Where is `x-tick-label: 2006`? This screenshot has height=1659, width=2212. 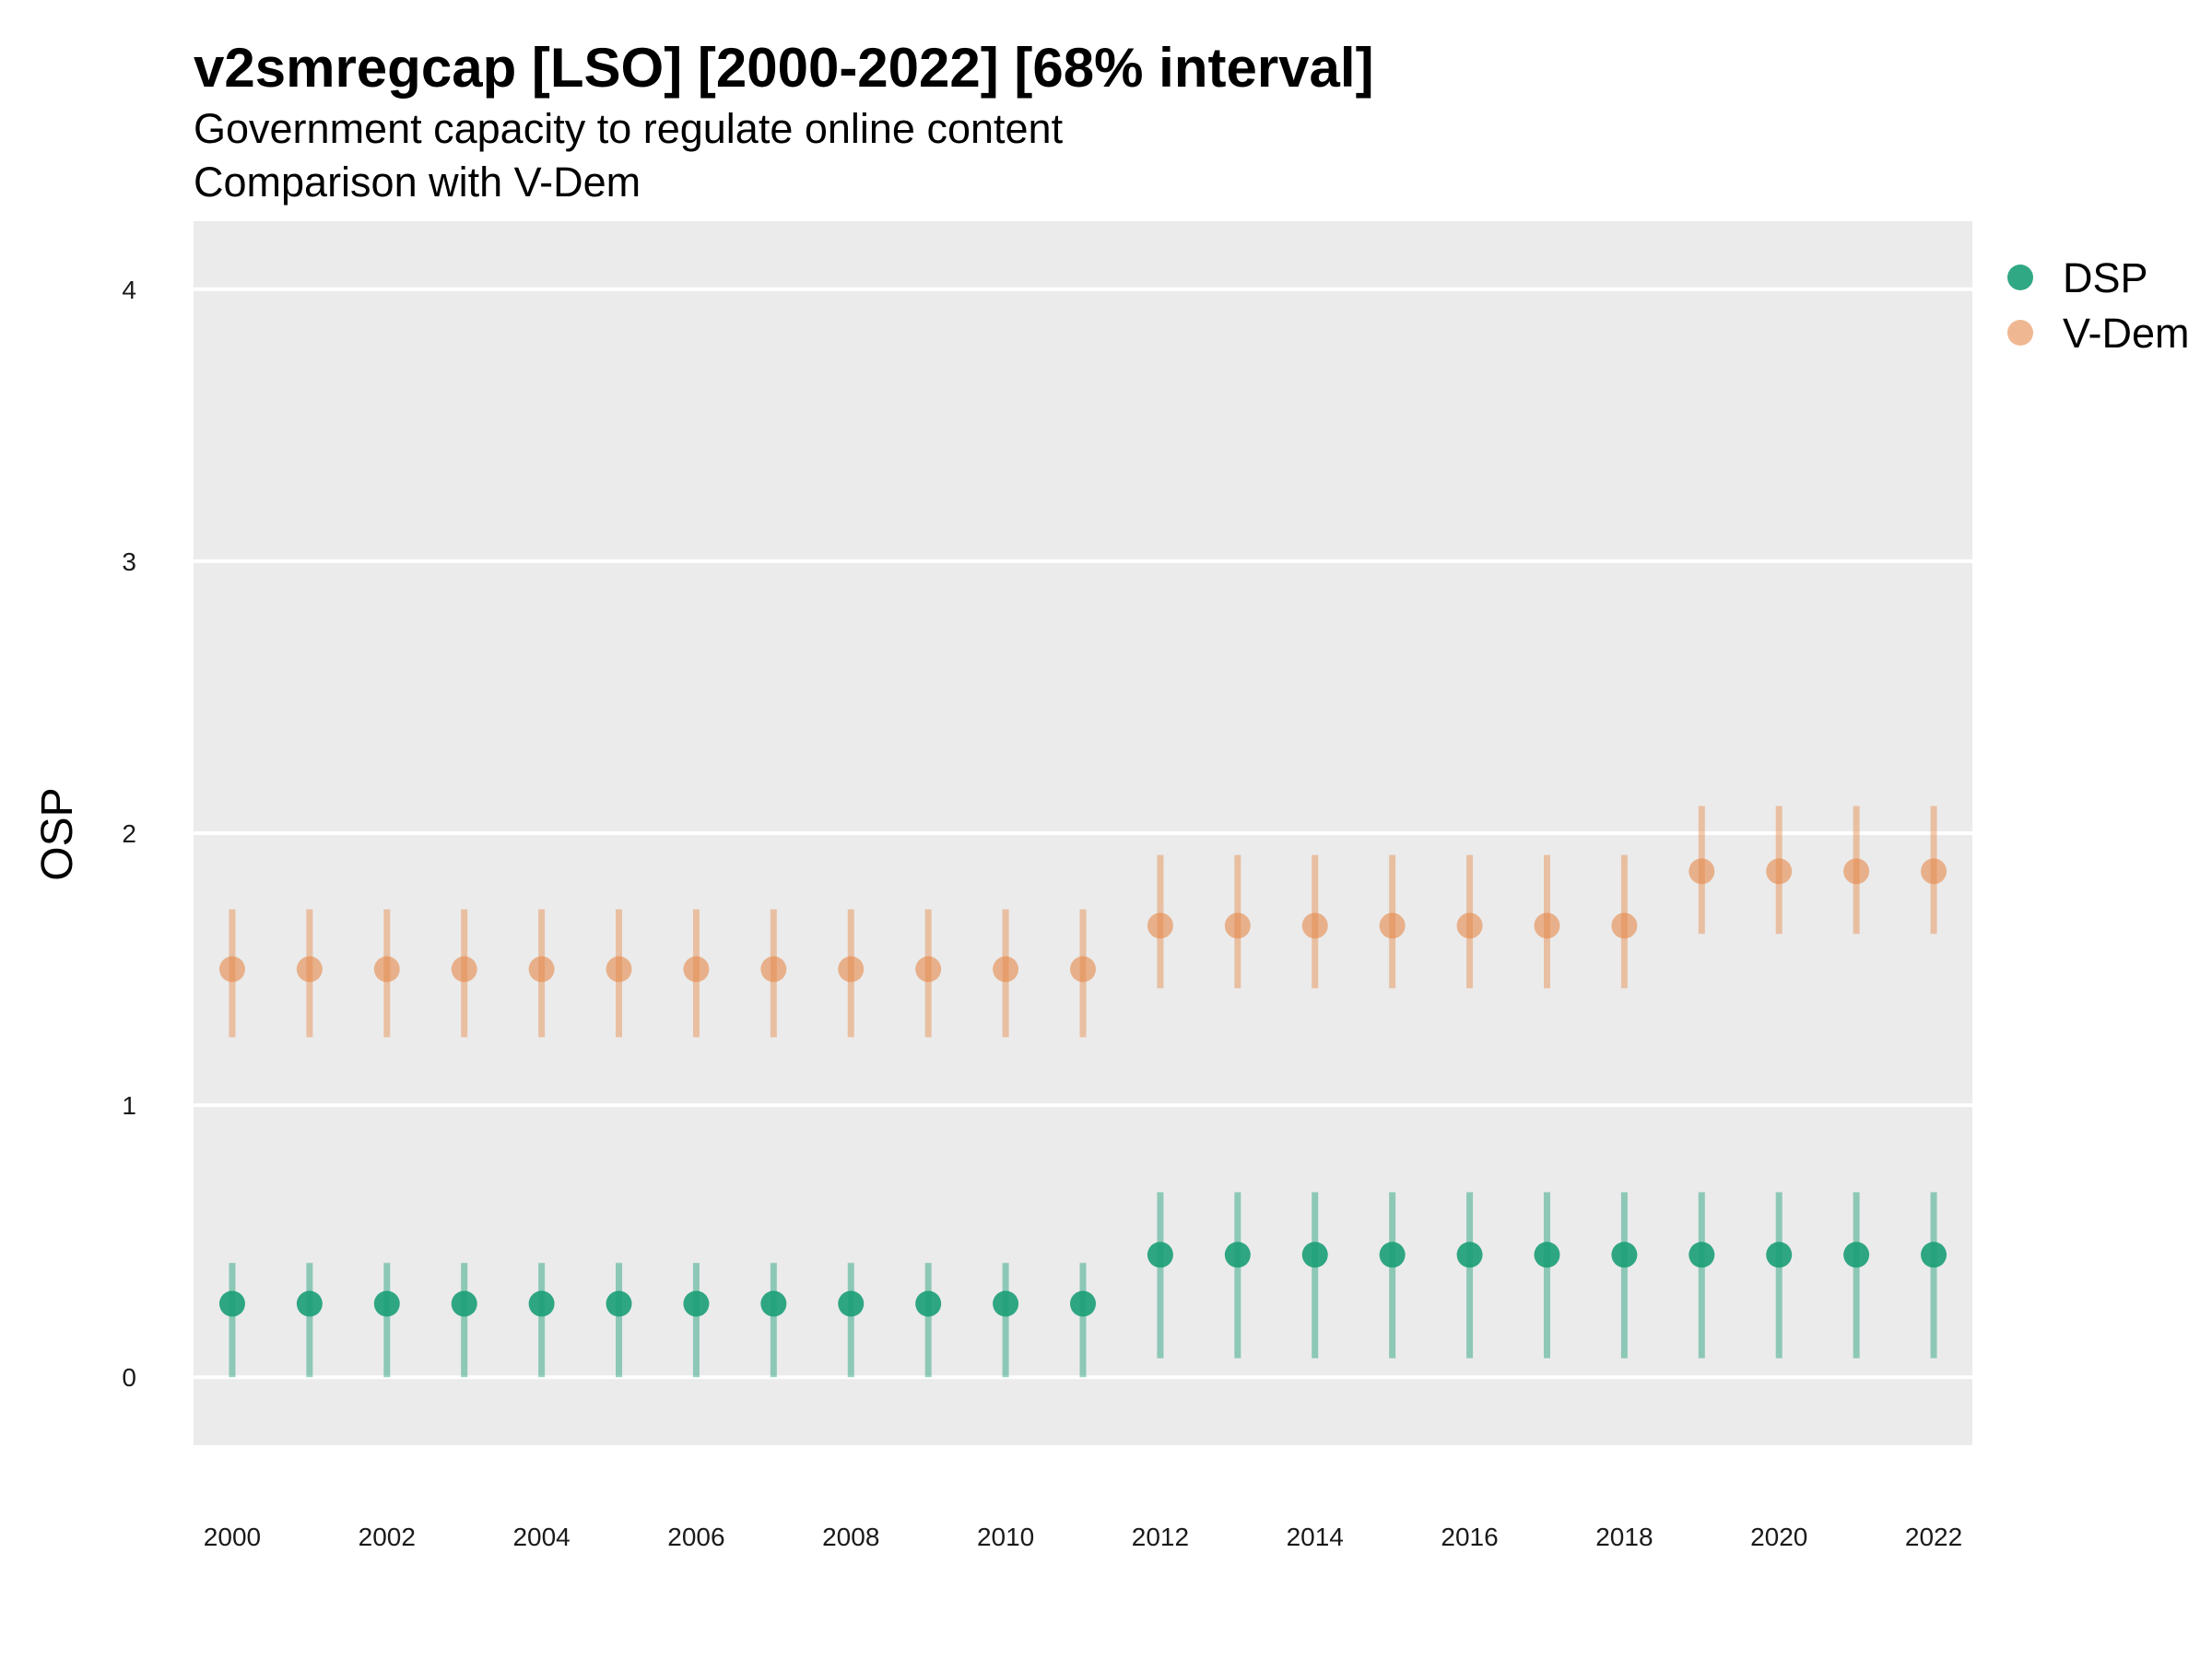 x-tick-label: 2006 is located at coordinates (695, 1537).